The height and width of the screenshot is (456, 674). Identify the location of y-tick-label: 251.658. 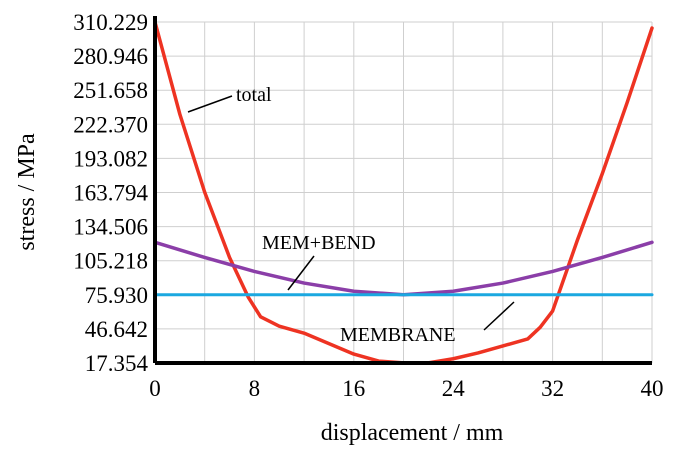
(110, 90).